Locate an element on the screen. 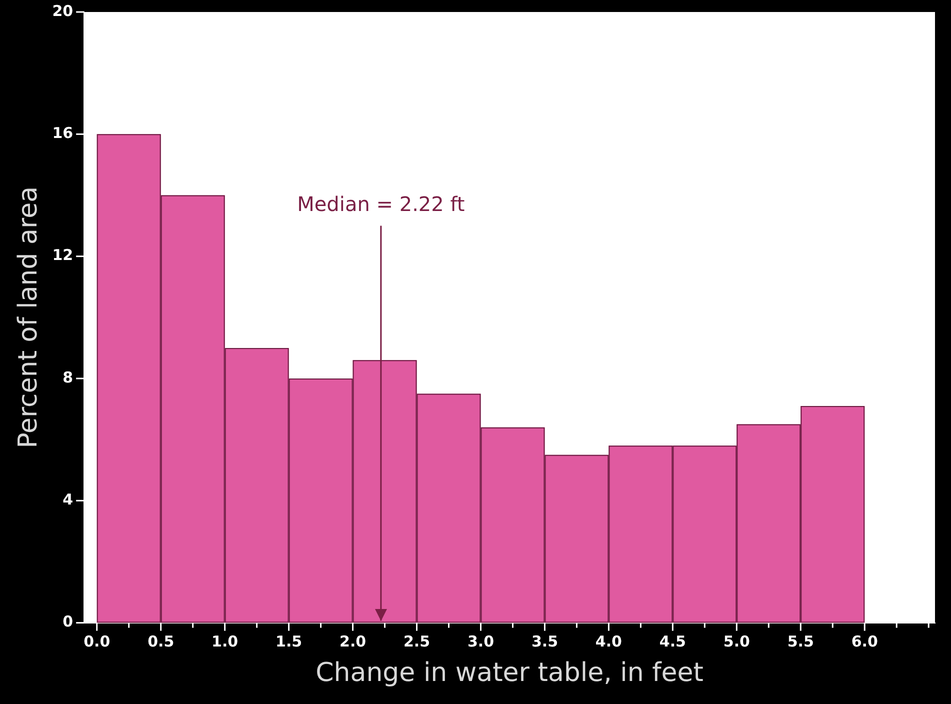  y-tick-label: 16 is located at coordinates (63, 133).